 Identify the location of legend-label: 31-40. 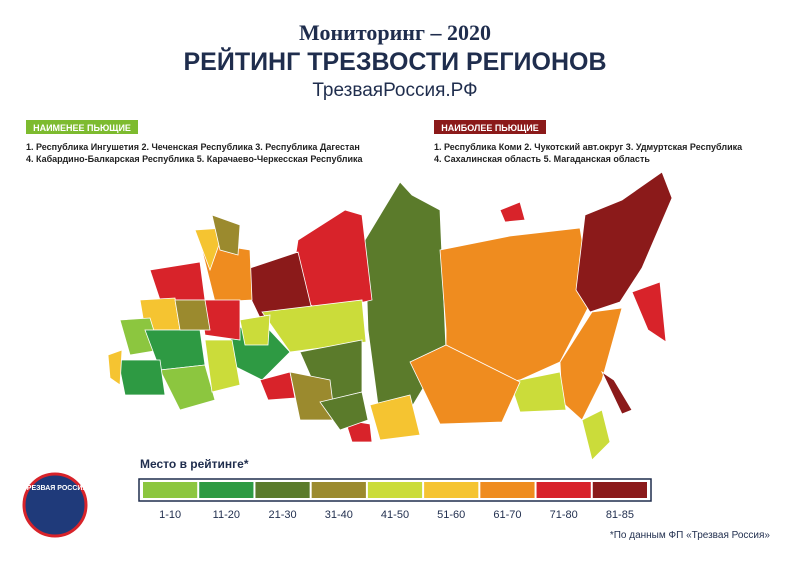
(339, 515).